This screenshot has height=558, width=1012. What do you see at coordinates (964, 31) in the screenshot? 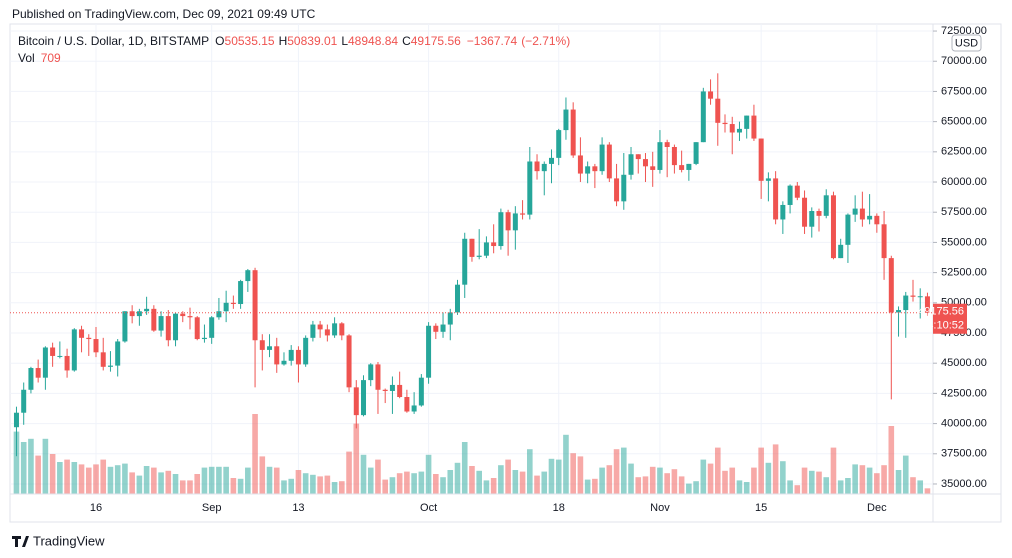
I see `y-tick-label: 72500.00` at bounding box center [964, 31].